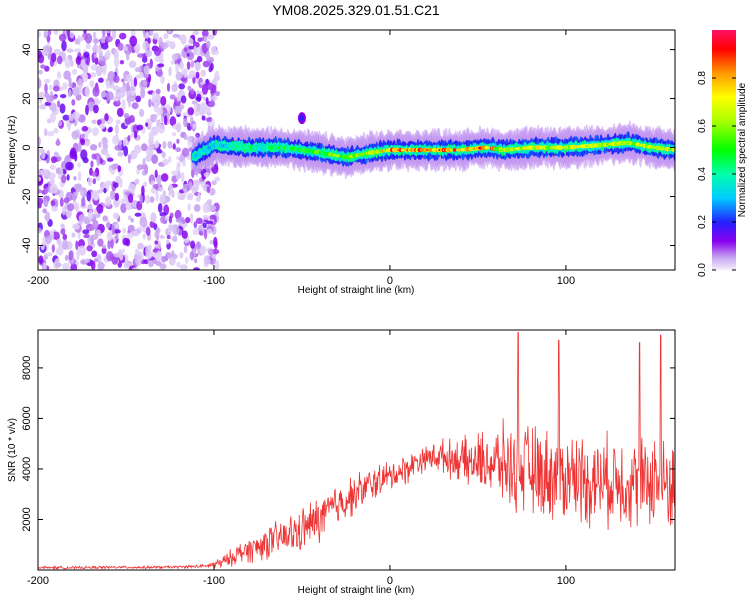 The width and height of the screenshot is (750, 600). Describe the element at coordinates (742, 149) in the screenshot. I see `colorbar-label: Normalized spectral amplitude` at that location.